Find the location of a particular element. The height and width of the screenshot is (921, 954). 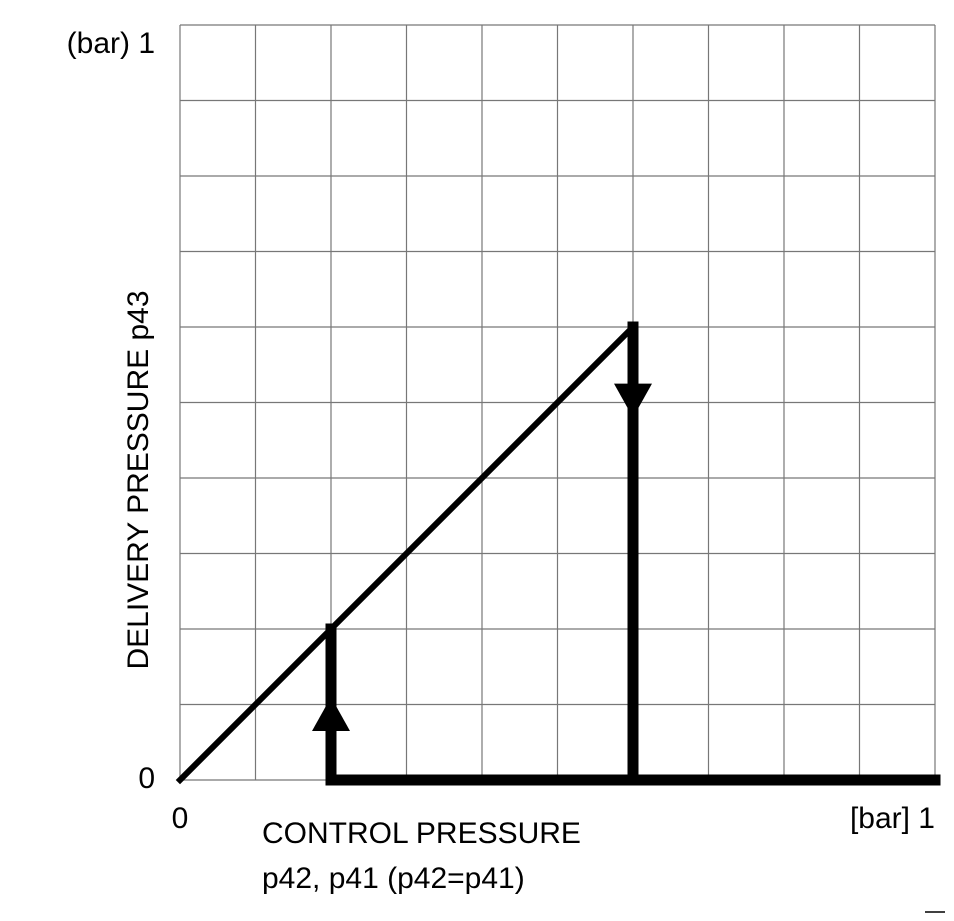

series-line is located at coordinates (633, 704).